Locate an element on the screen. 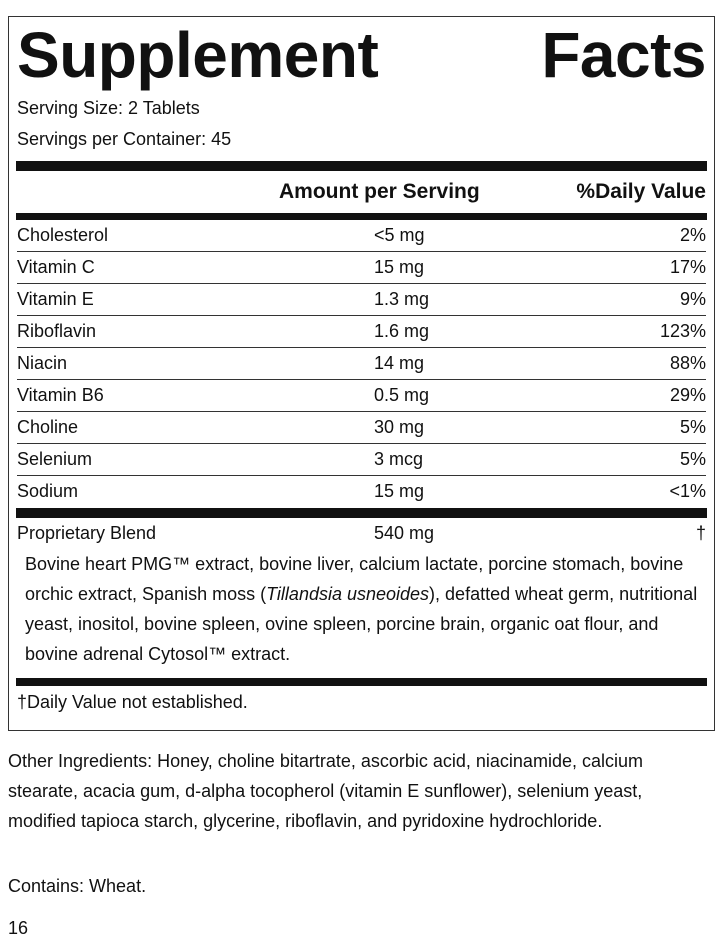  nutrient-daily-value: 17% is located at coordinates (687, 267).